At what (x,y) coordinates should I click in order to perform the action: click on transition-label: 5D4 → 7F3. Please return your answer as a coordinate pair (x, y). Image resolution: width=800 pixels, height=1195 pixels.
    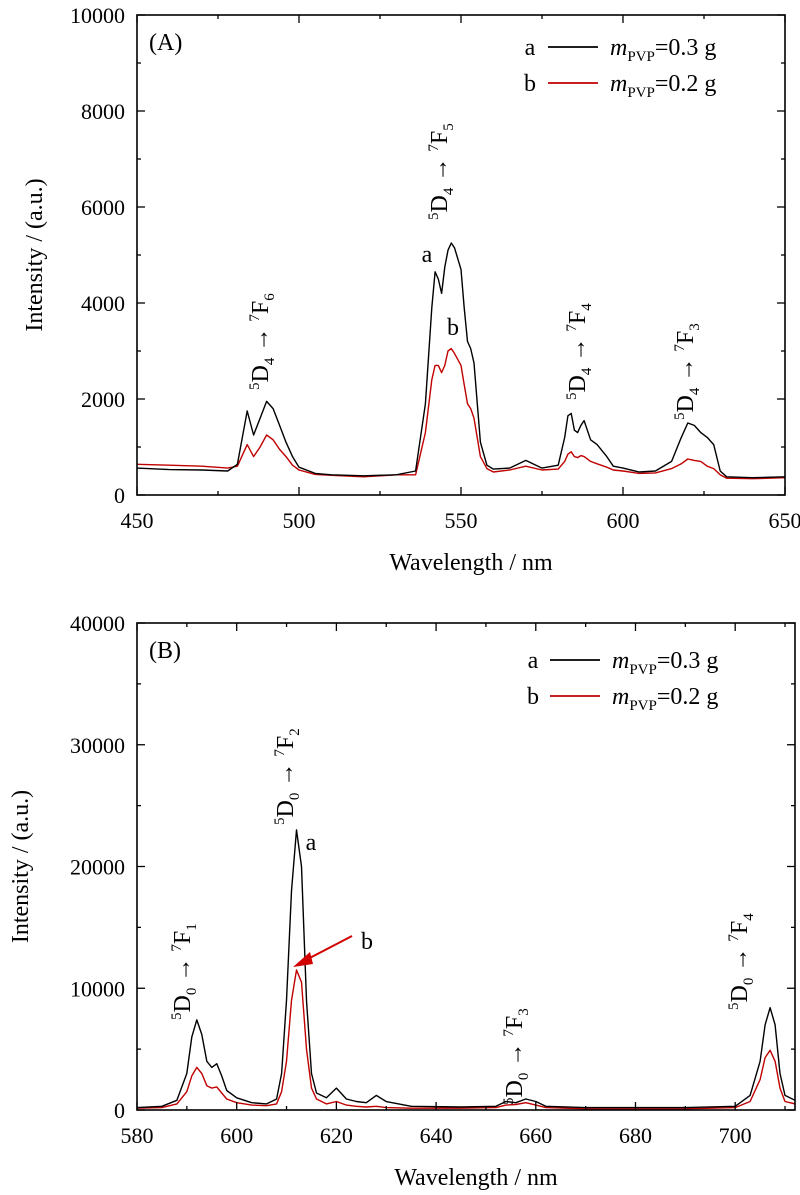
    Looking at the image, I should click on (687, 371).